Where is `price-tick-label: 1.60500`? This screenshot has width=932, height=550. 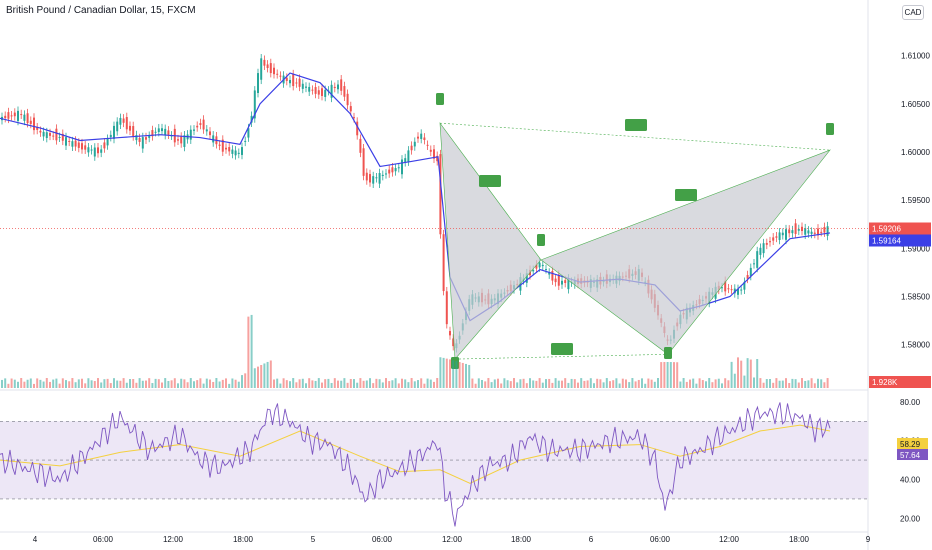
price-tick-label: 1.60500 is located at coordinates (915, 104).